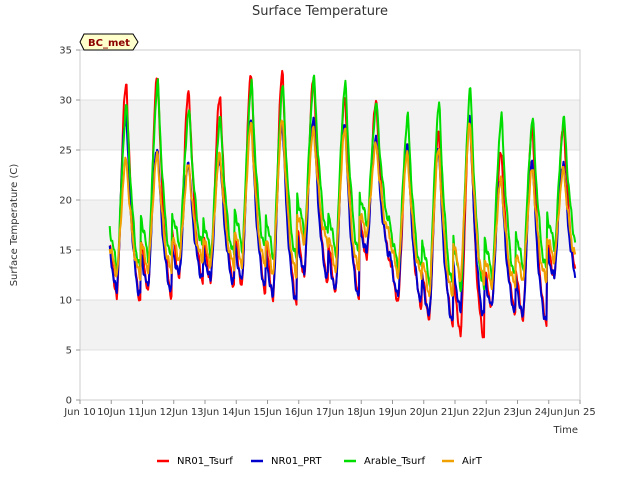 Image resolution: width=640 pixels, height=480 pixels. I want to click on x-tick-label: 20Jun, so click(424, 412).